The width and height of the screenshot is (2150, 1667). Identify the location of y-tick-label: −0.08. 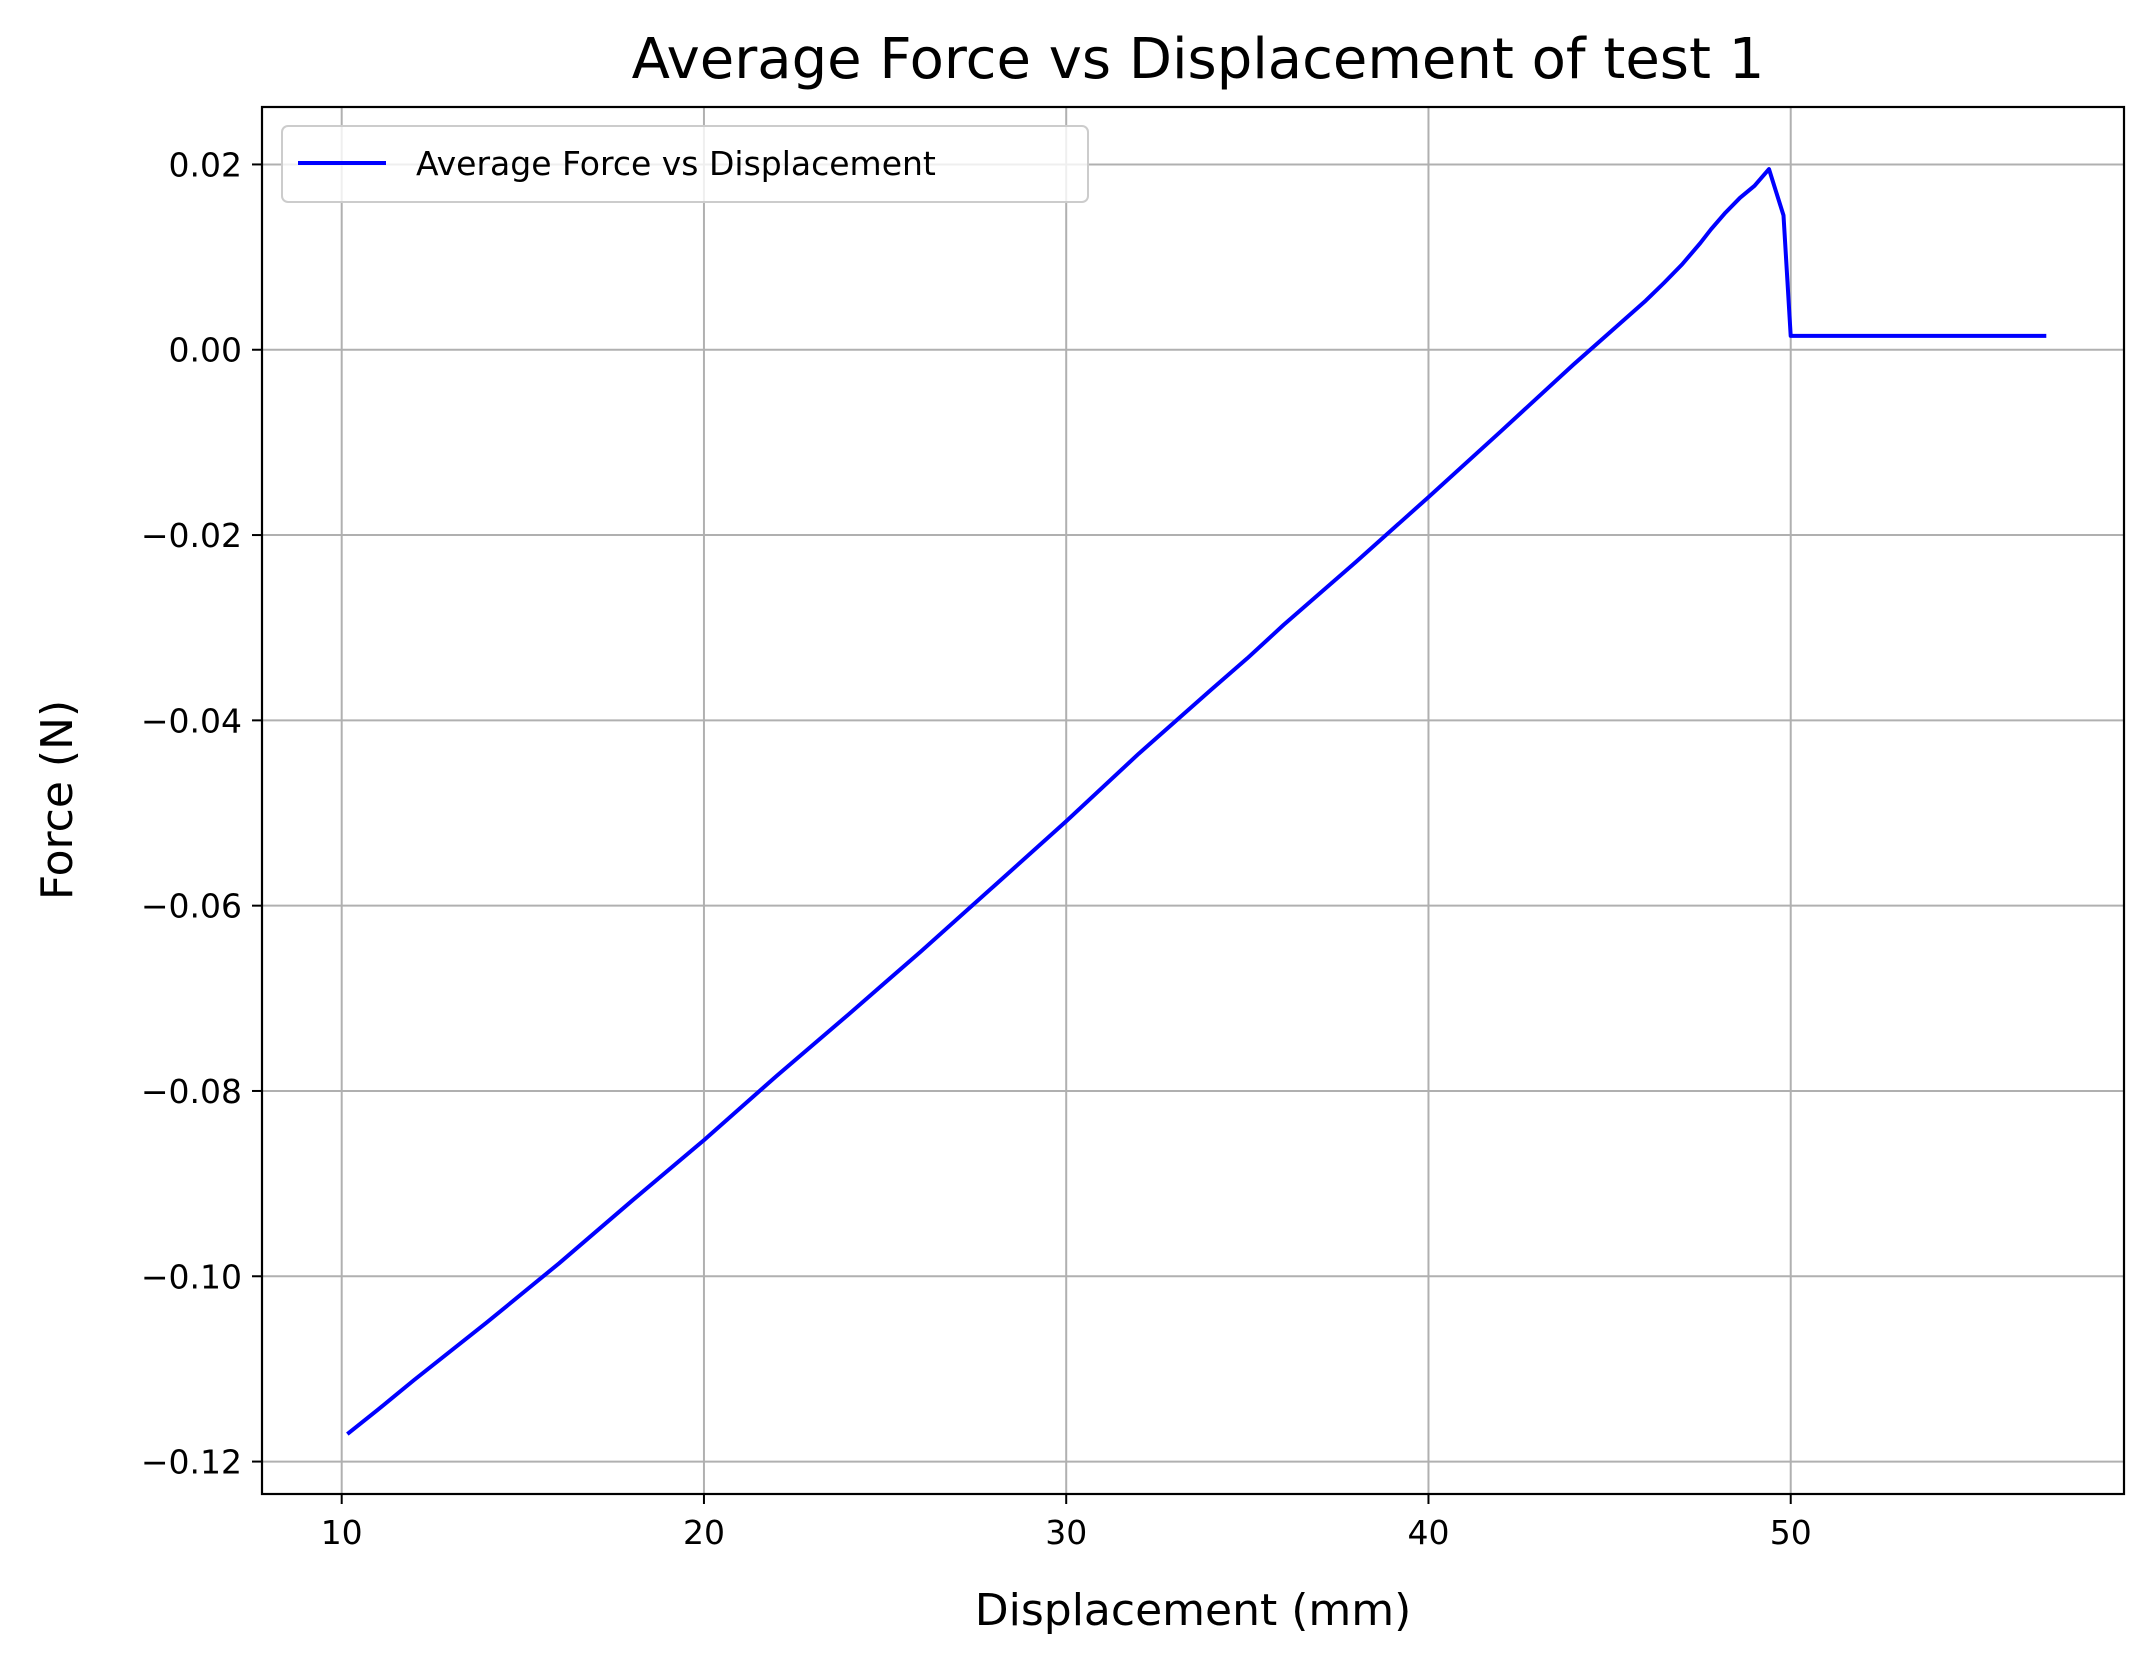
(191, 1091).